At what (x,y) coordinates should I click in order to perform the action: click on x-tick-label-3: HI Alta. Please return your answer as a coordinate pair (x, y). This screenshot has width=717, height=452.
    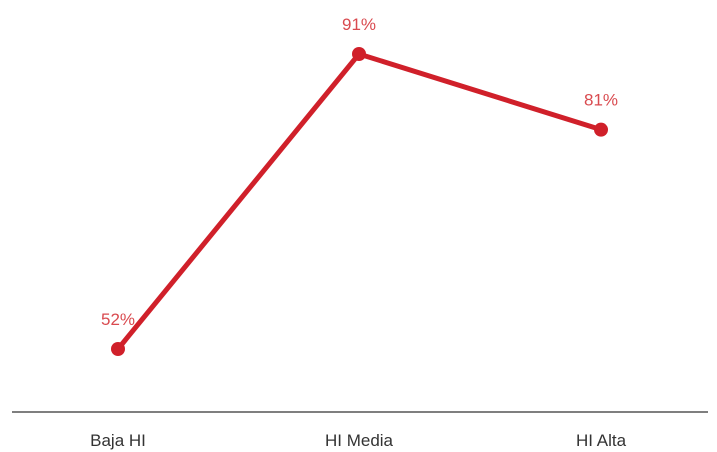
    Looking at the image, I should click on (601, 440).